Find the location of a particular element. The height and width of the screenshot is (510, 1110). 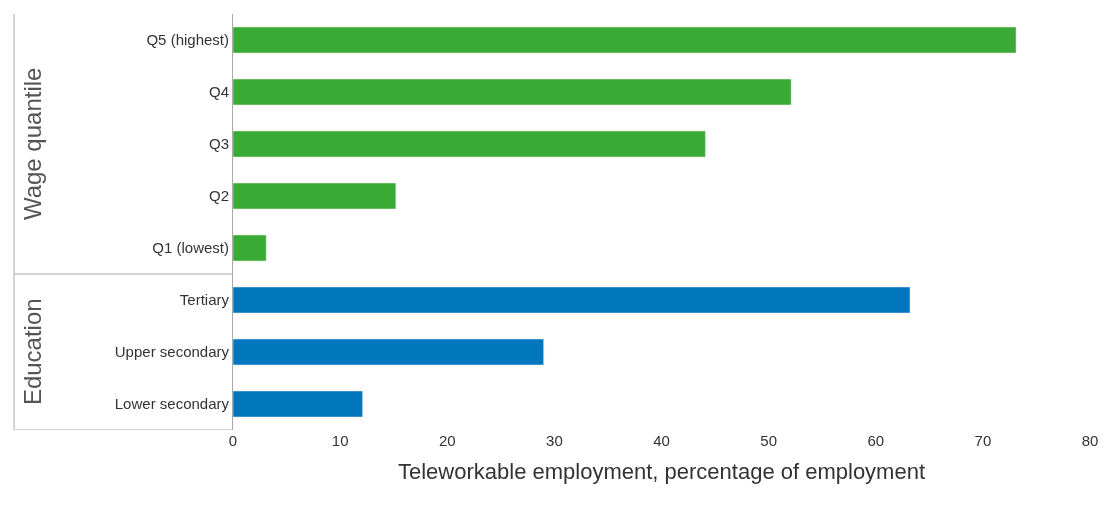

x-tick-label: 20 is located at coordinates (447, 440).